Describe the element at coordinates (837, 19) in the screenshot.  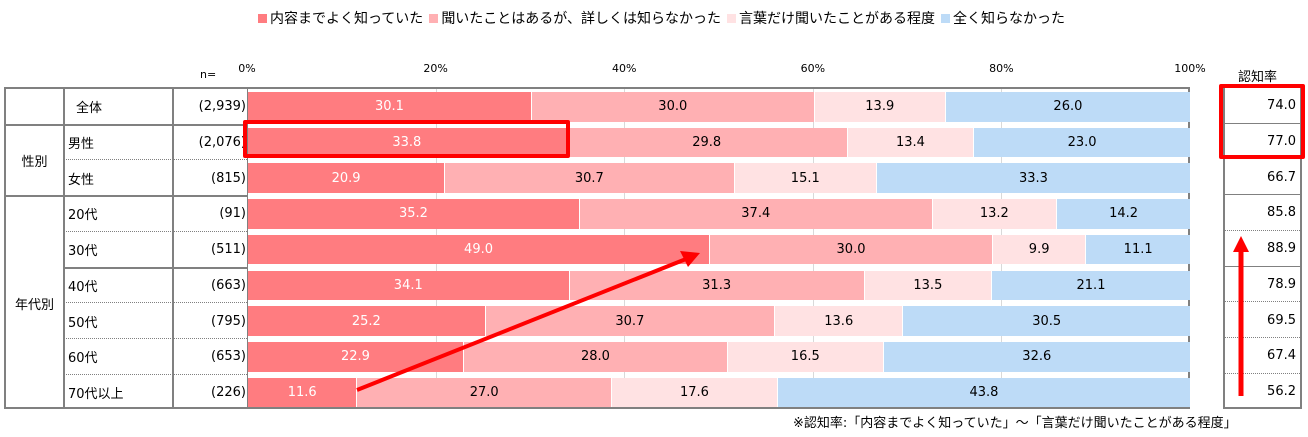
I see `legend-label: 言葉だけ聞いたことがある程度` at that location.